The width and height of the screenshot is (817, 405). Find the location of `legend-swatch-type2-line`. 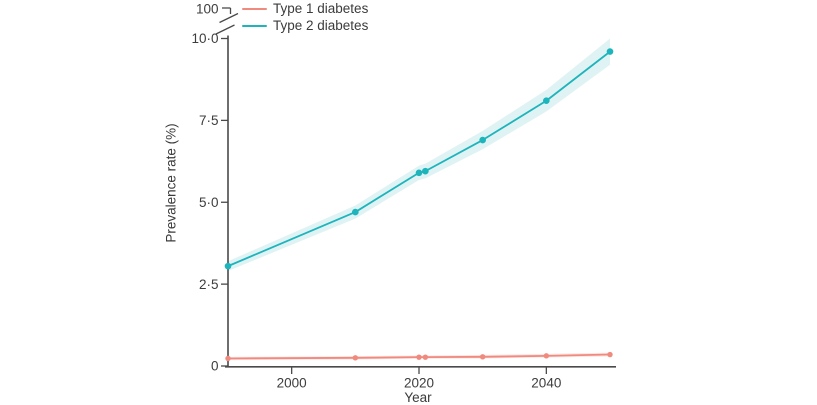

legend-swatch-type2-line is located at coordinates (254, 25).